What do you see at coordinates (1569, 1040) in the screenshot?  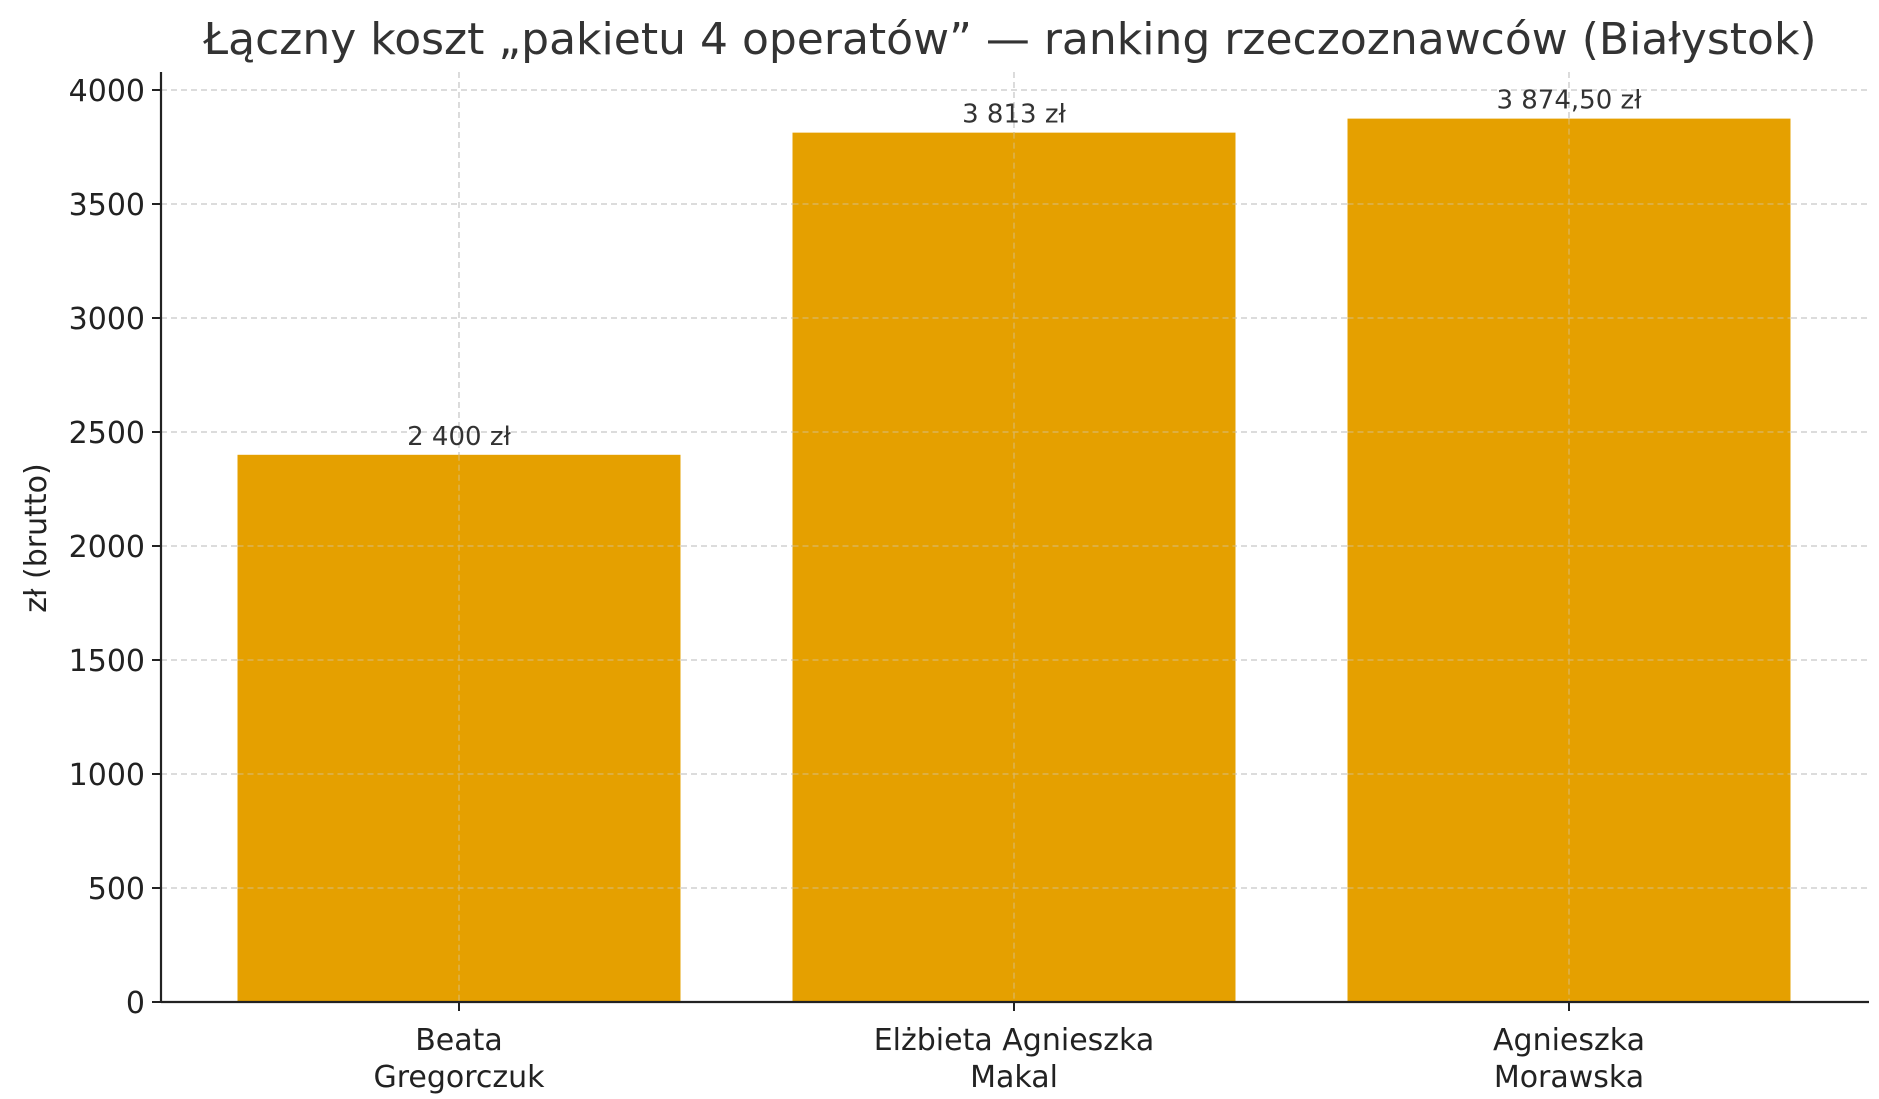 I see `x-tick-label-line: Agnieszka` at bounding box center [1569, 1040].